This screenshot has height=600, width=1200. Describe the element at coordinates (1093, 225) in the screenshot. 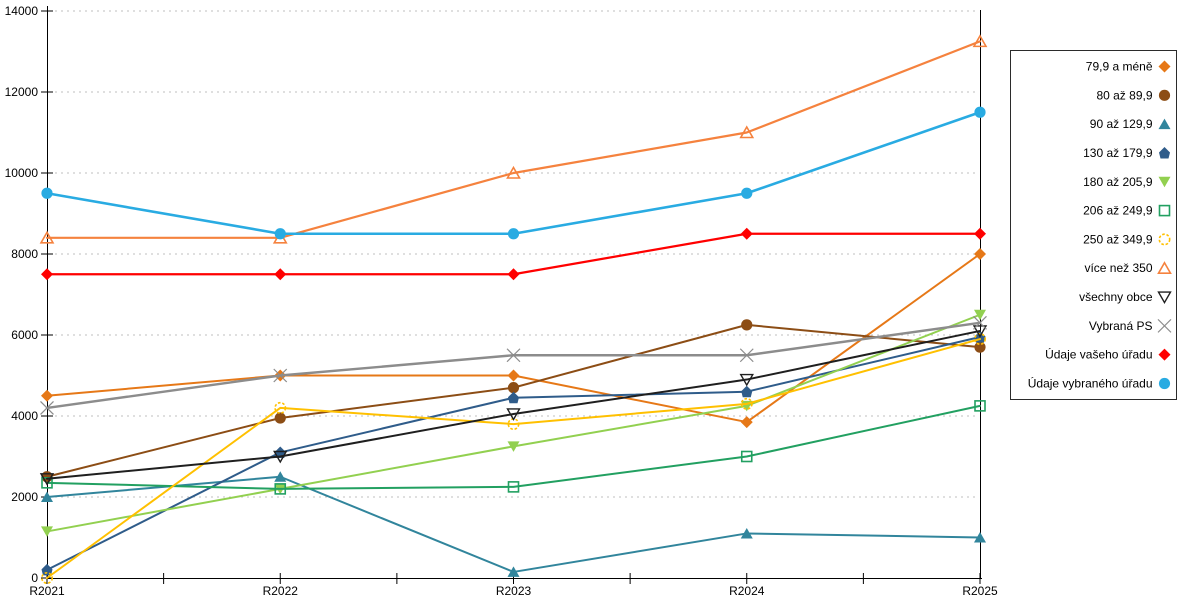

I see `legend-box` at that location.